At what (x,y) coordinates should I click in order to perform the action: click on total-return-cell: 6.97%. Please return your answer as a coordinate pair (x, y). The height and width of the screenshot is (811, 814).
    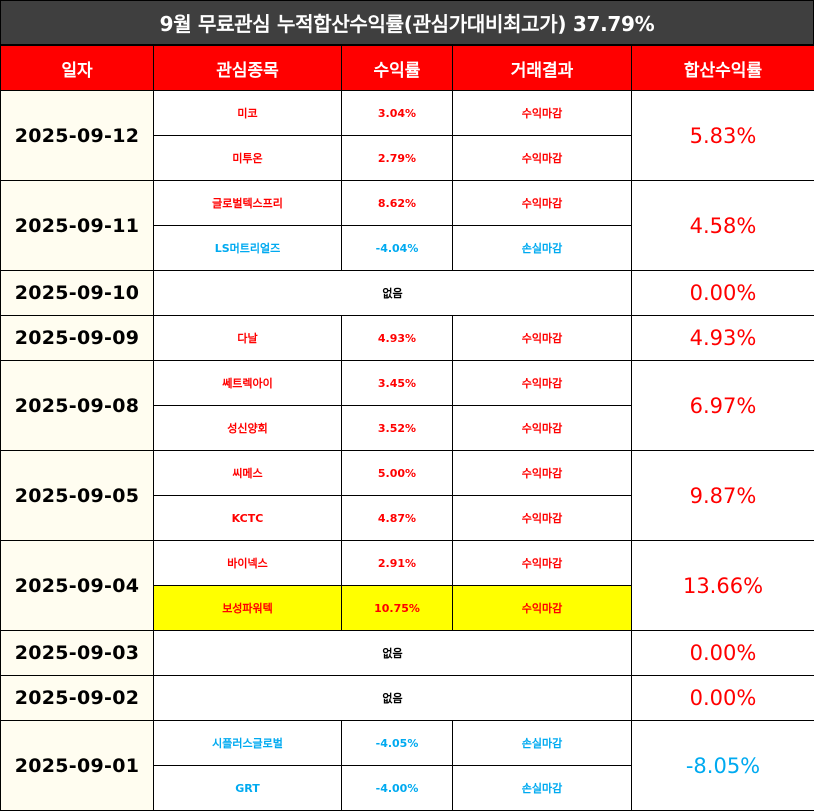
    Looking at the image, I should click on (722, 405).